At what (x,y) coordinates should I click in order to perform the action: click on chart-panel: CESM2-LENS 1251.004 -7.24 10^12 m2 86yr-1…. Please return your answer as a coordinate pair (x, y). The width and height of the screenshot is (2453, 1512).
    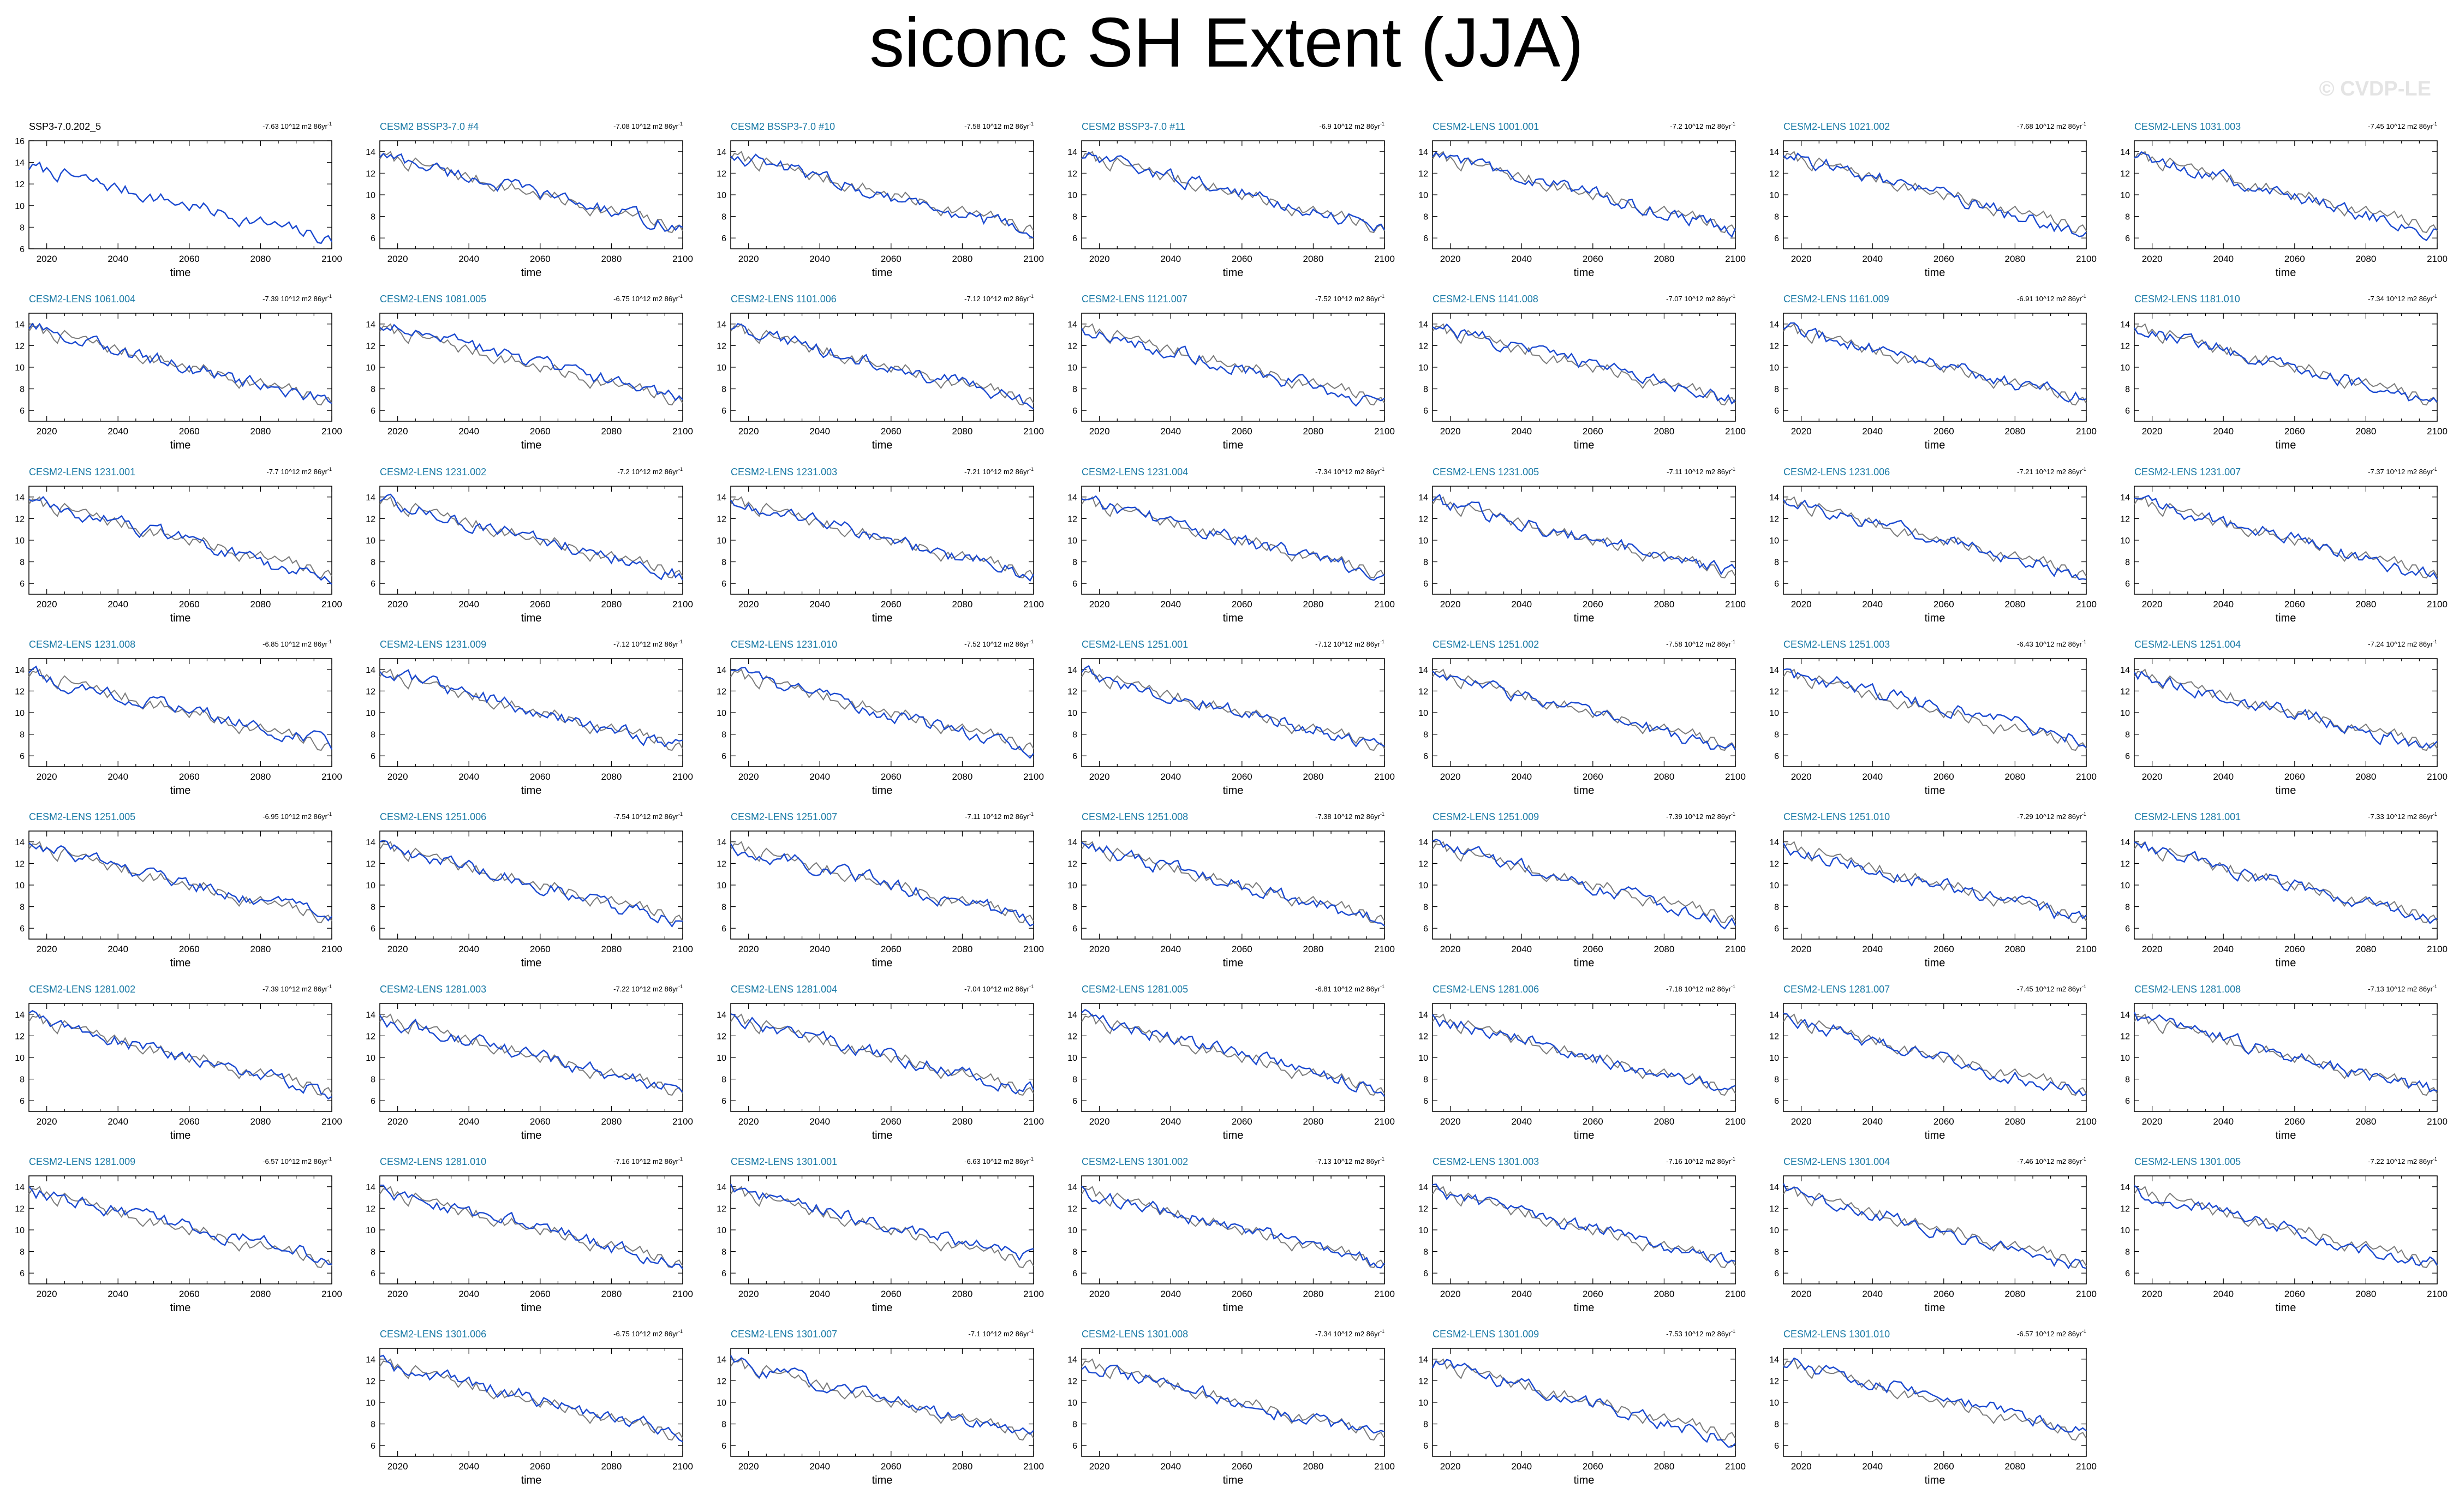
    Looking at the image, I should click on (2284, 718).